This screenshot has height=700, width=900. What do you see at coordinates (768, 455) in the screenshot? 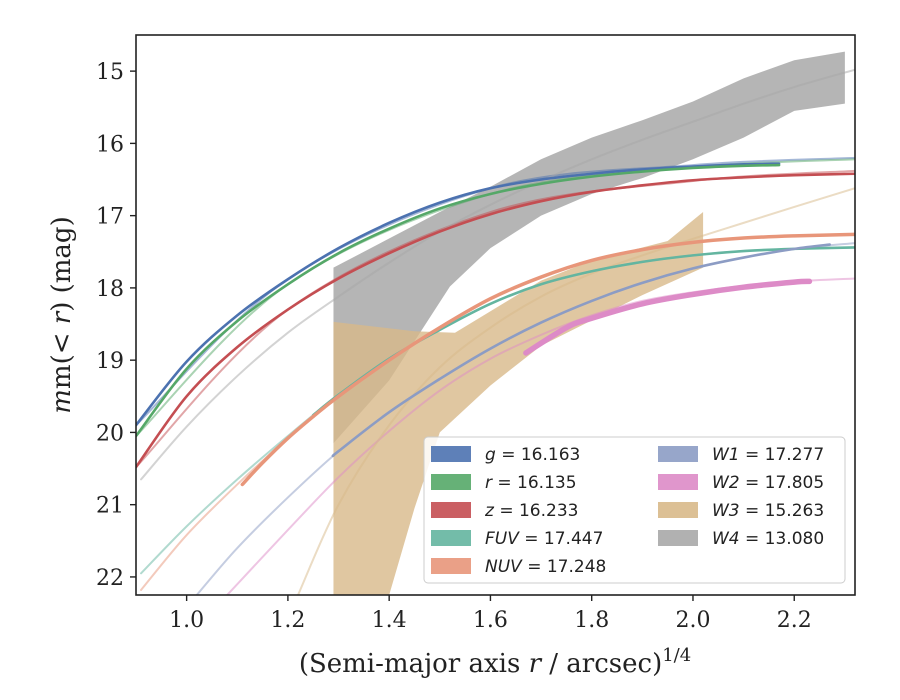
I see `legend-label-w1: W1 = 17.277` at bounding box center [768, 455].